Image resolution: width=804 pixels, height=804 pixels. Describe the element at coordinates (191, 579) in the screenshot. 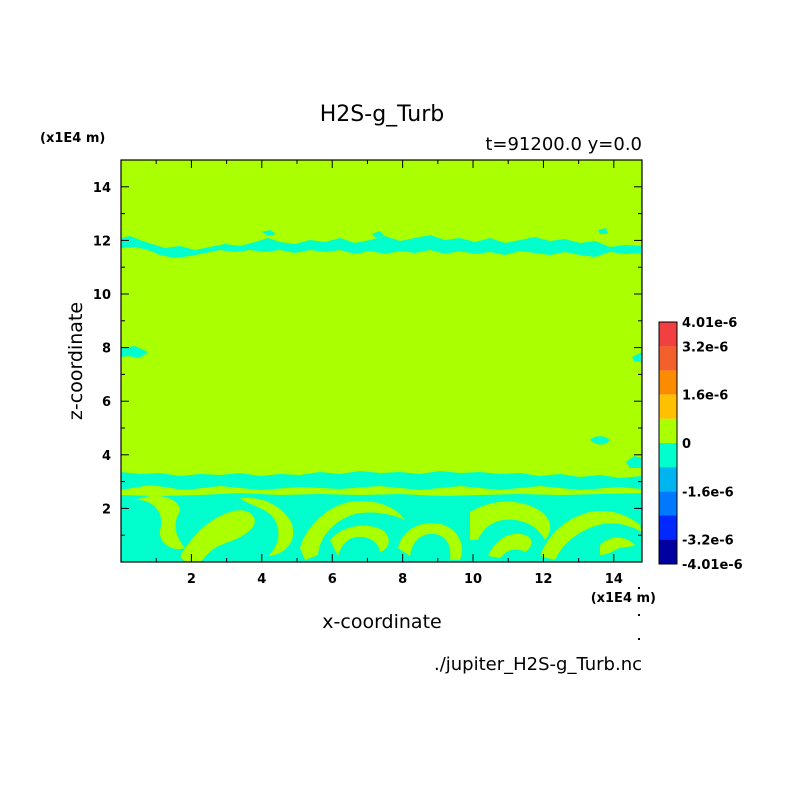

I see `x-tick-label: 2` at that location.